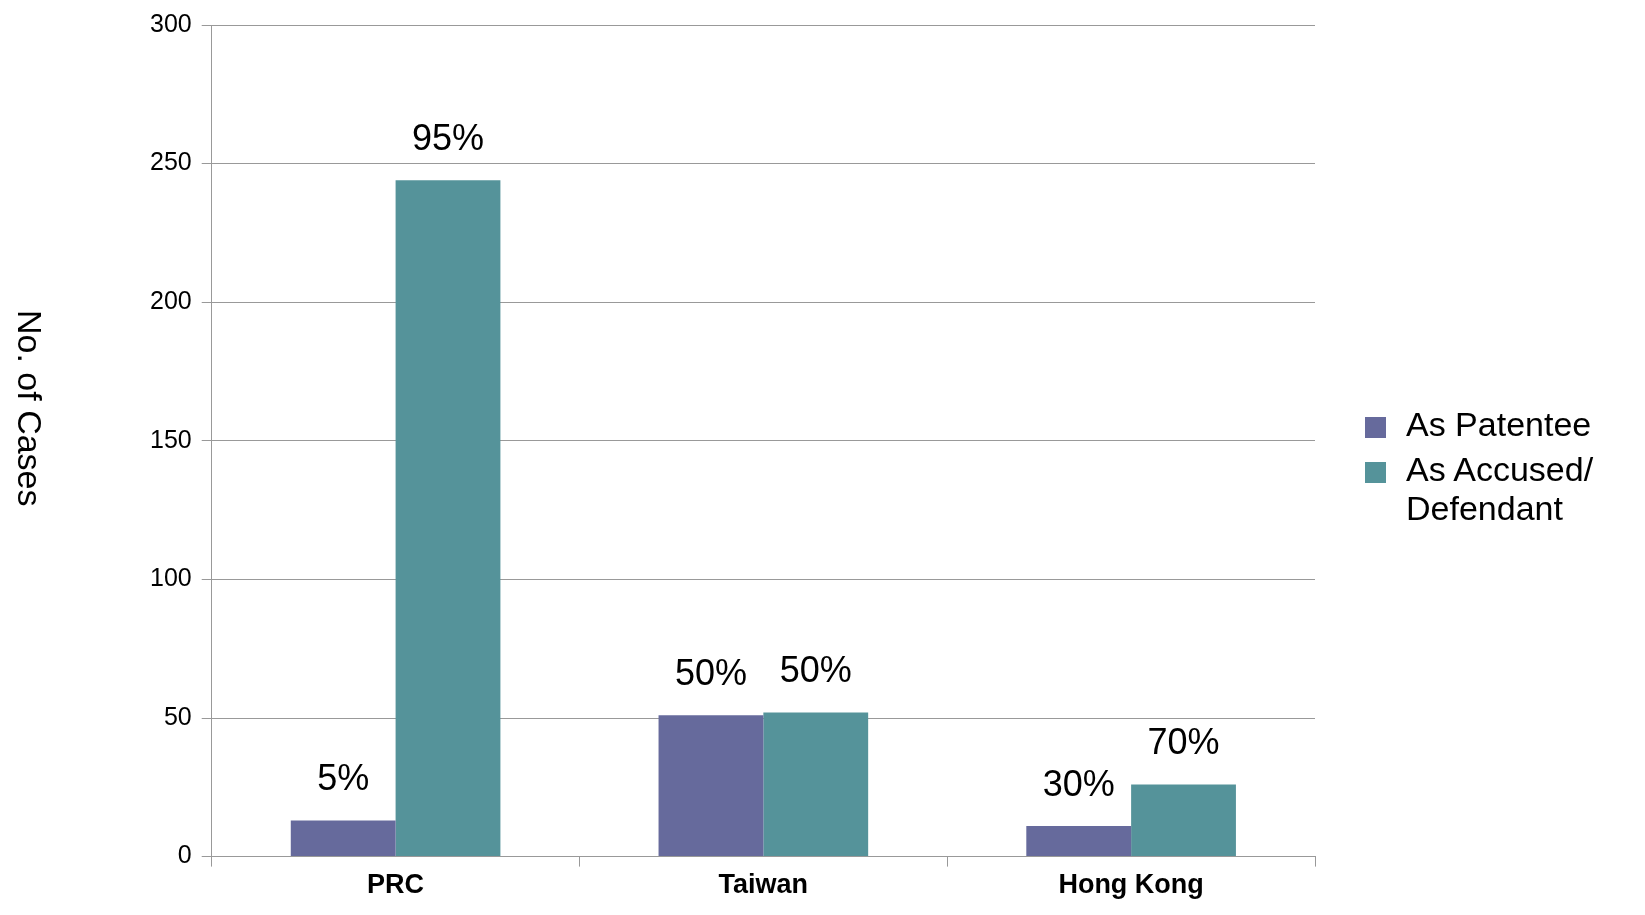 The height and width of the screenshot is (915, 1645). Describe the element at coordinates (396, 884) in the screenshot. I see `x-tick-label: PRC` at that location.